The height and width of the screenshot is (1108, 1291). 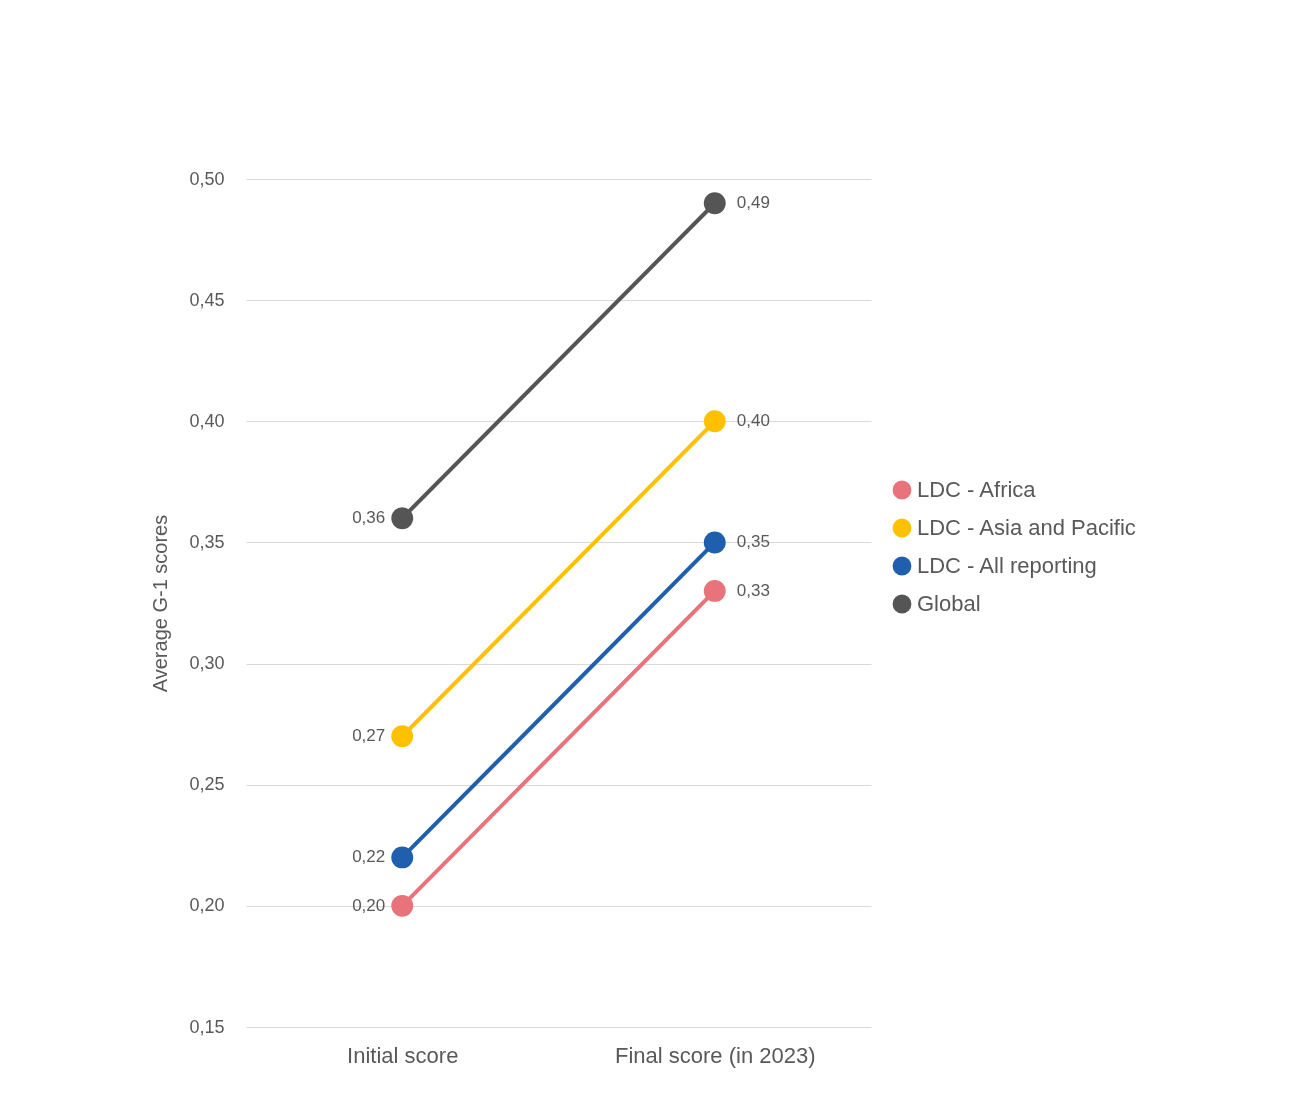 What do you see at coordinates (369, 905) in the screenshot?
I see `data-label: 0,20` at bounding box center [369, 905].